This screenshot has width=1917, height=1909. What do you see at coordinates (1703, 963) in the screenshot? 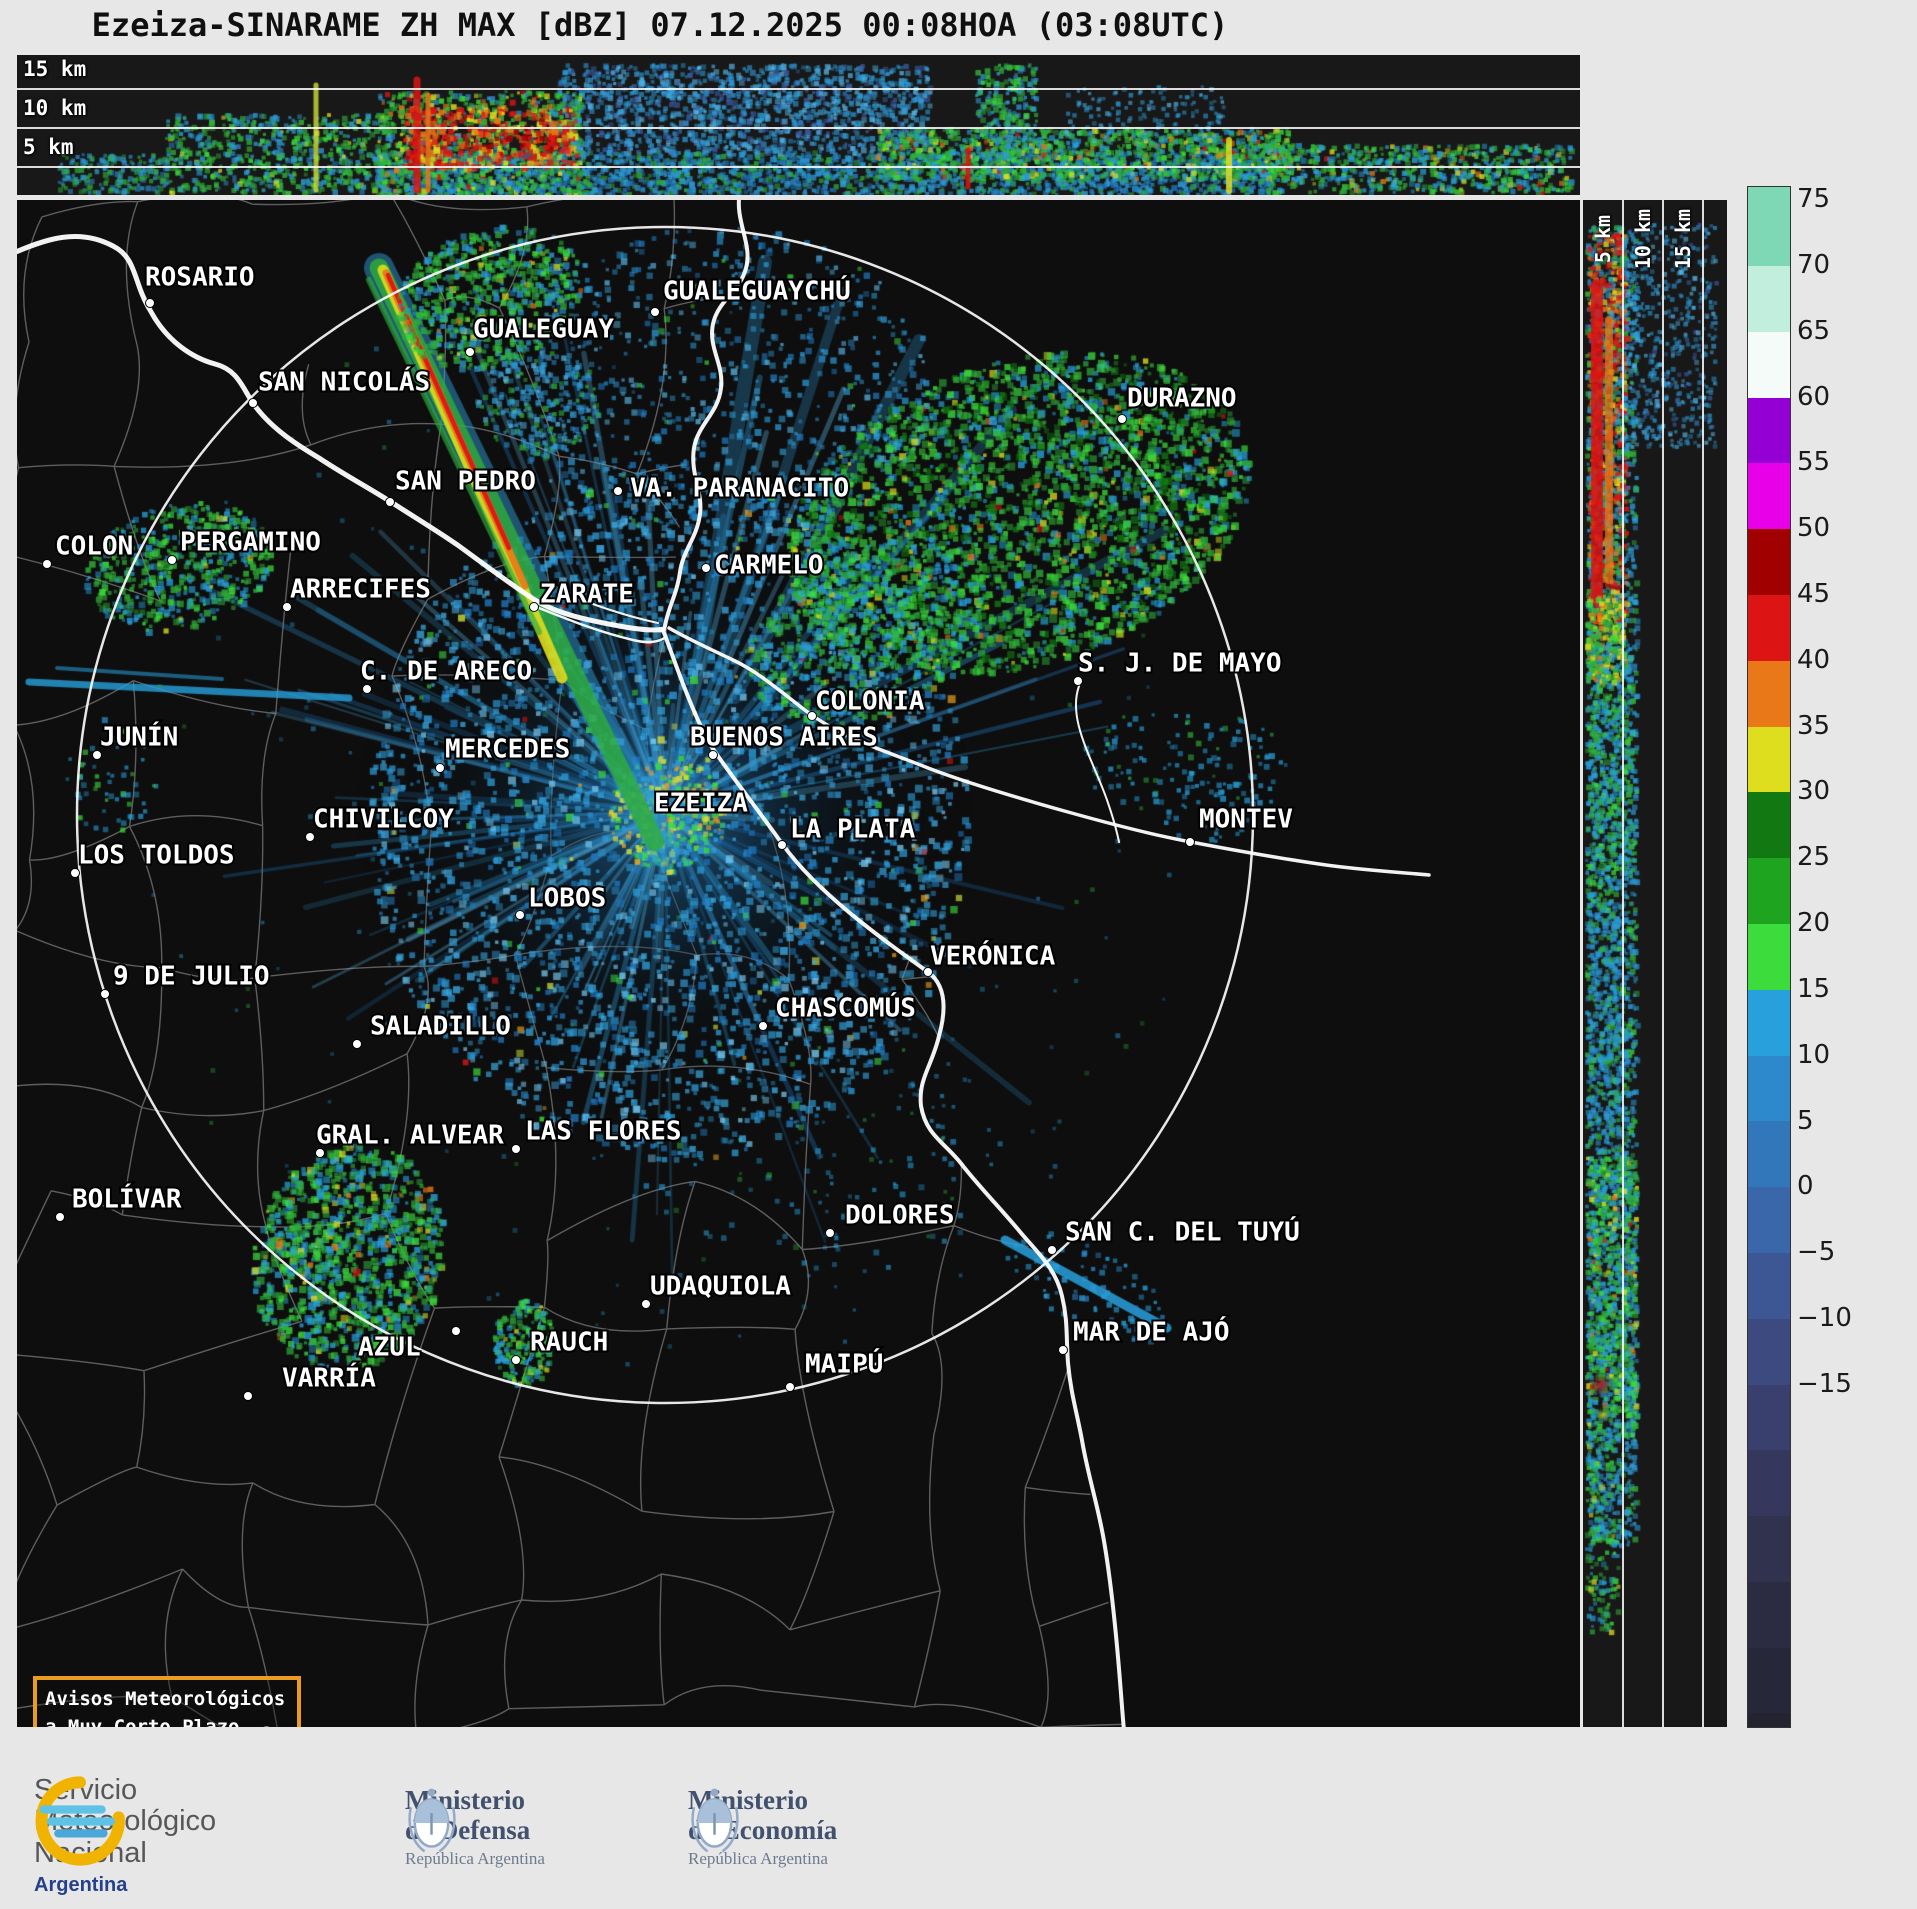
I see `altitude-line-15km-right` at bounding box center [1703, 963].